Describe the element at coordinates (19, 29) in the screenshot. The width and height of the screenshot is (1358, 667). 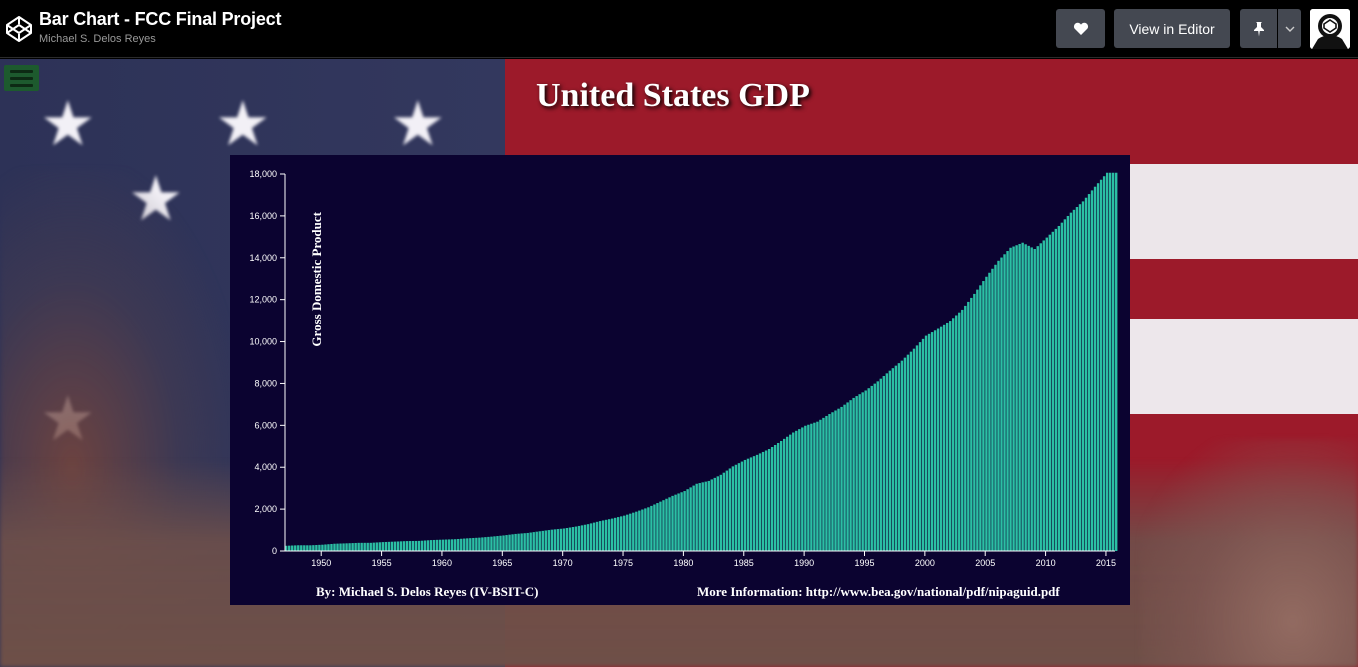
I see `codepen-logo-icon` at that location.